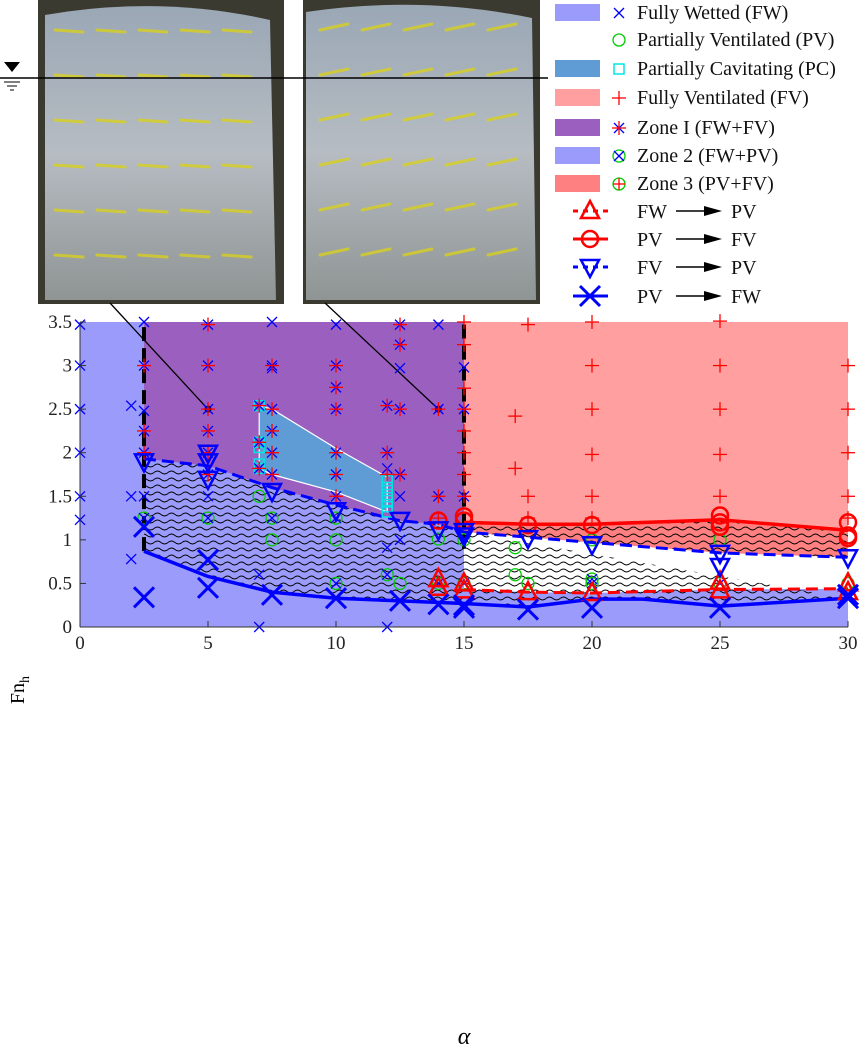 This screenshot has width=864, height=1047. Describe the element at coordinates (387, 494) in the screenshot. I see `data-point-square` at that location.